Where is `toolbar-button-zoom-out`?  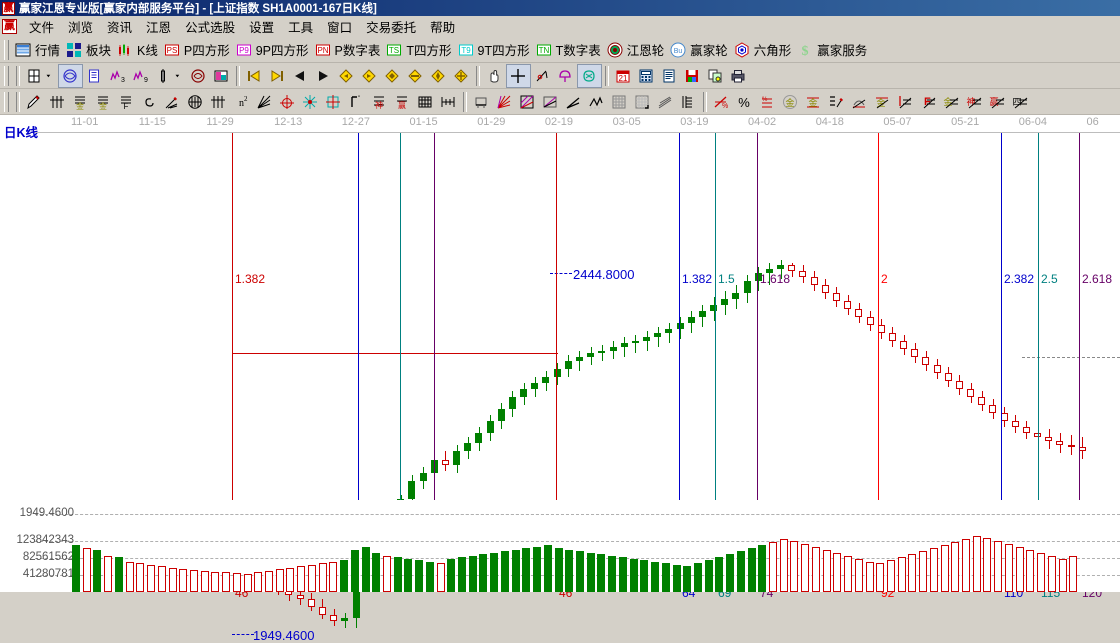 toolbar-button-zoom-out is located at coordinates (415, 76).